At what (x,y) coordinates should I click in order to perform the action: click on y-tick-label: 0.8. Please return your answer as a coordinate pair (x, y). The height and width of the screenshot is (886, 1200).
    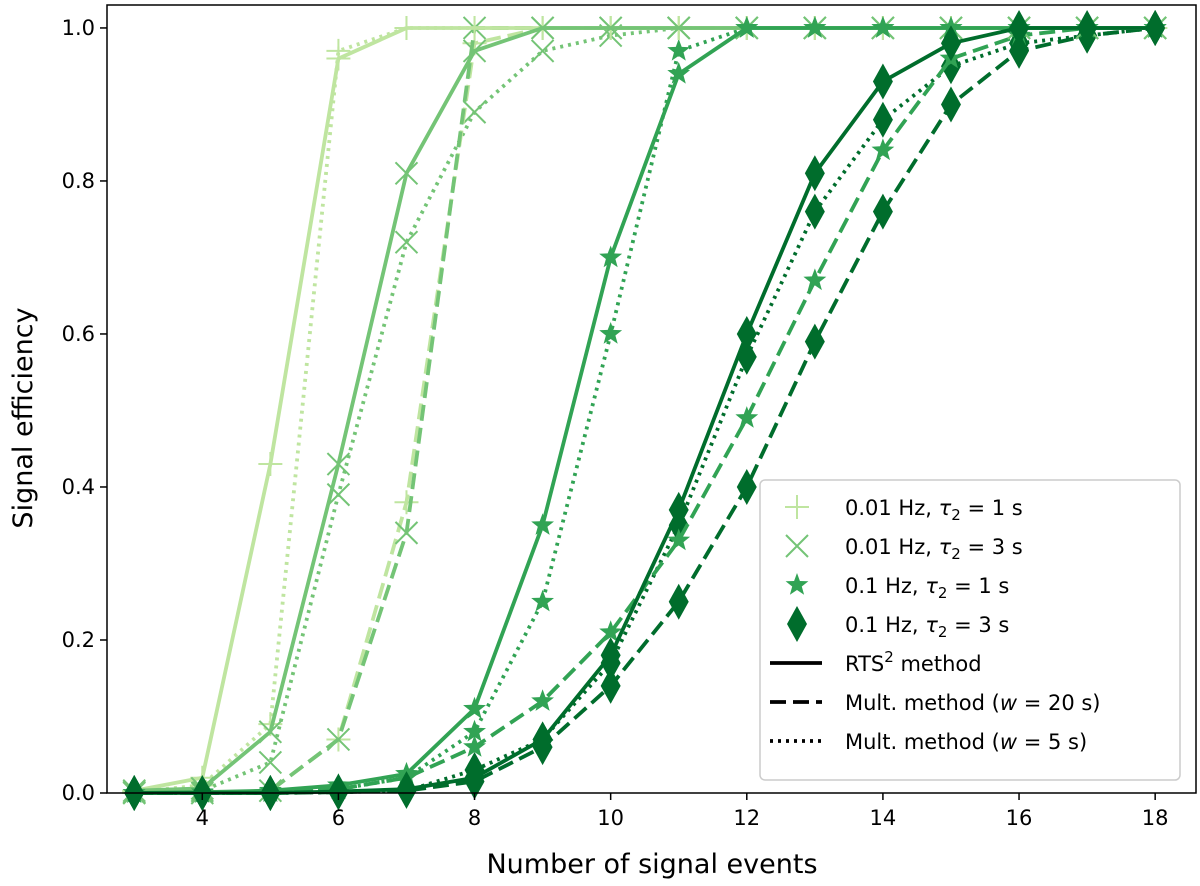
    Looking at the image, I should click on (78, 181).